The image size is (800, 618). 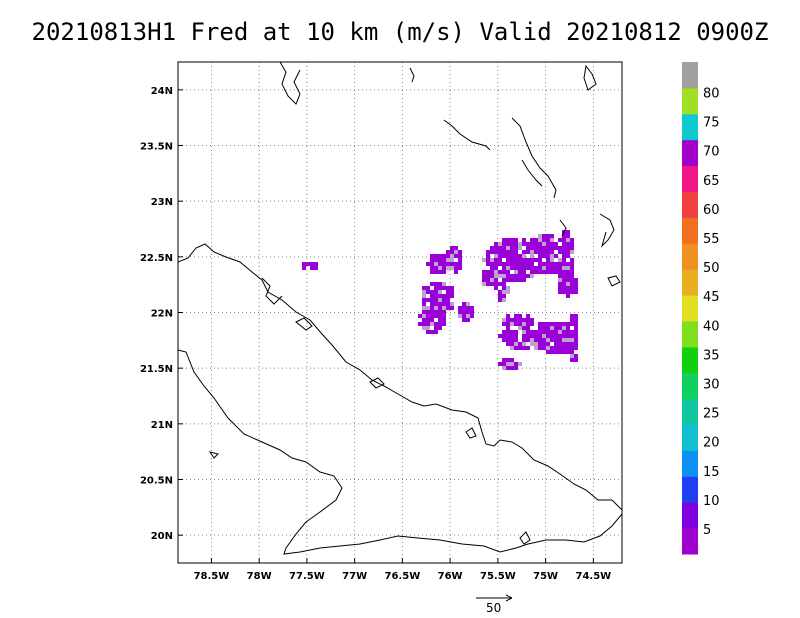 I want to click on tick-label-lon: 77W, so click(x=354, y=576).